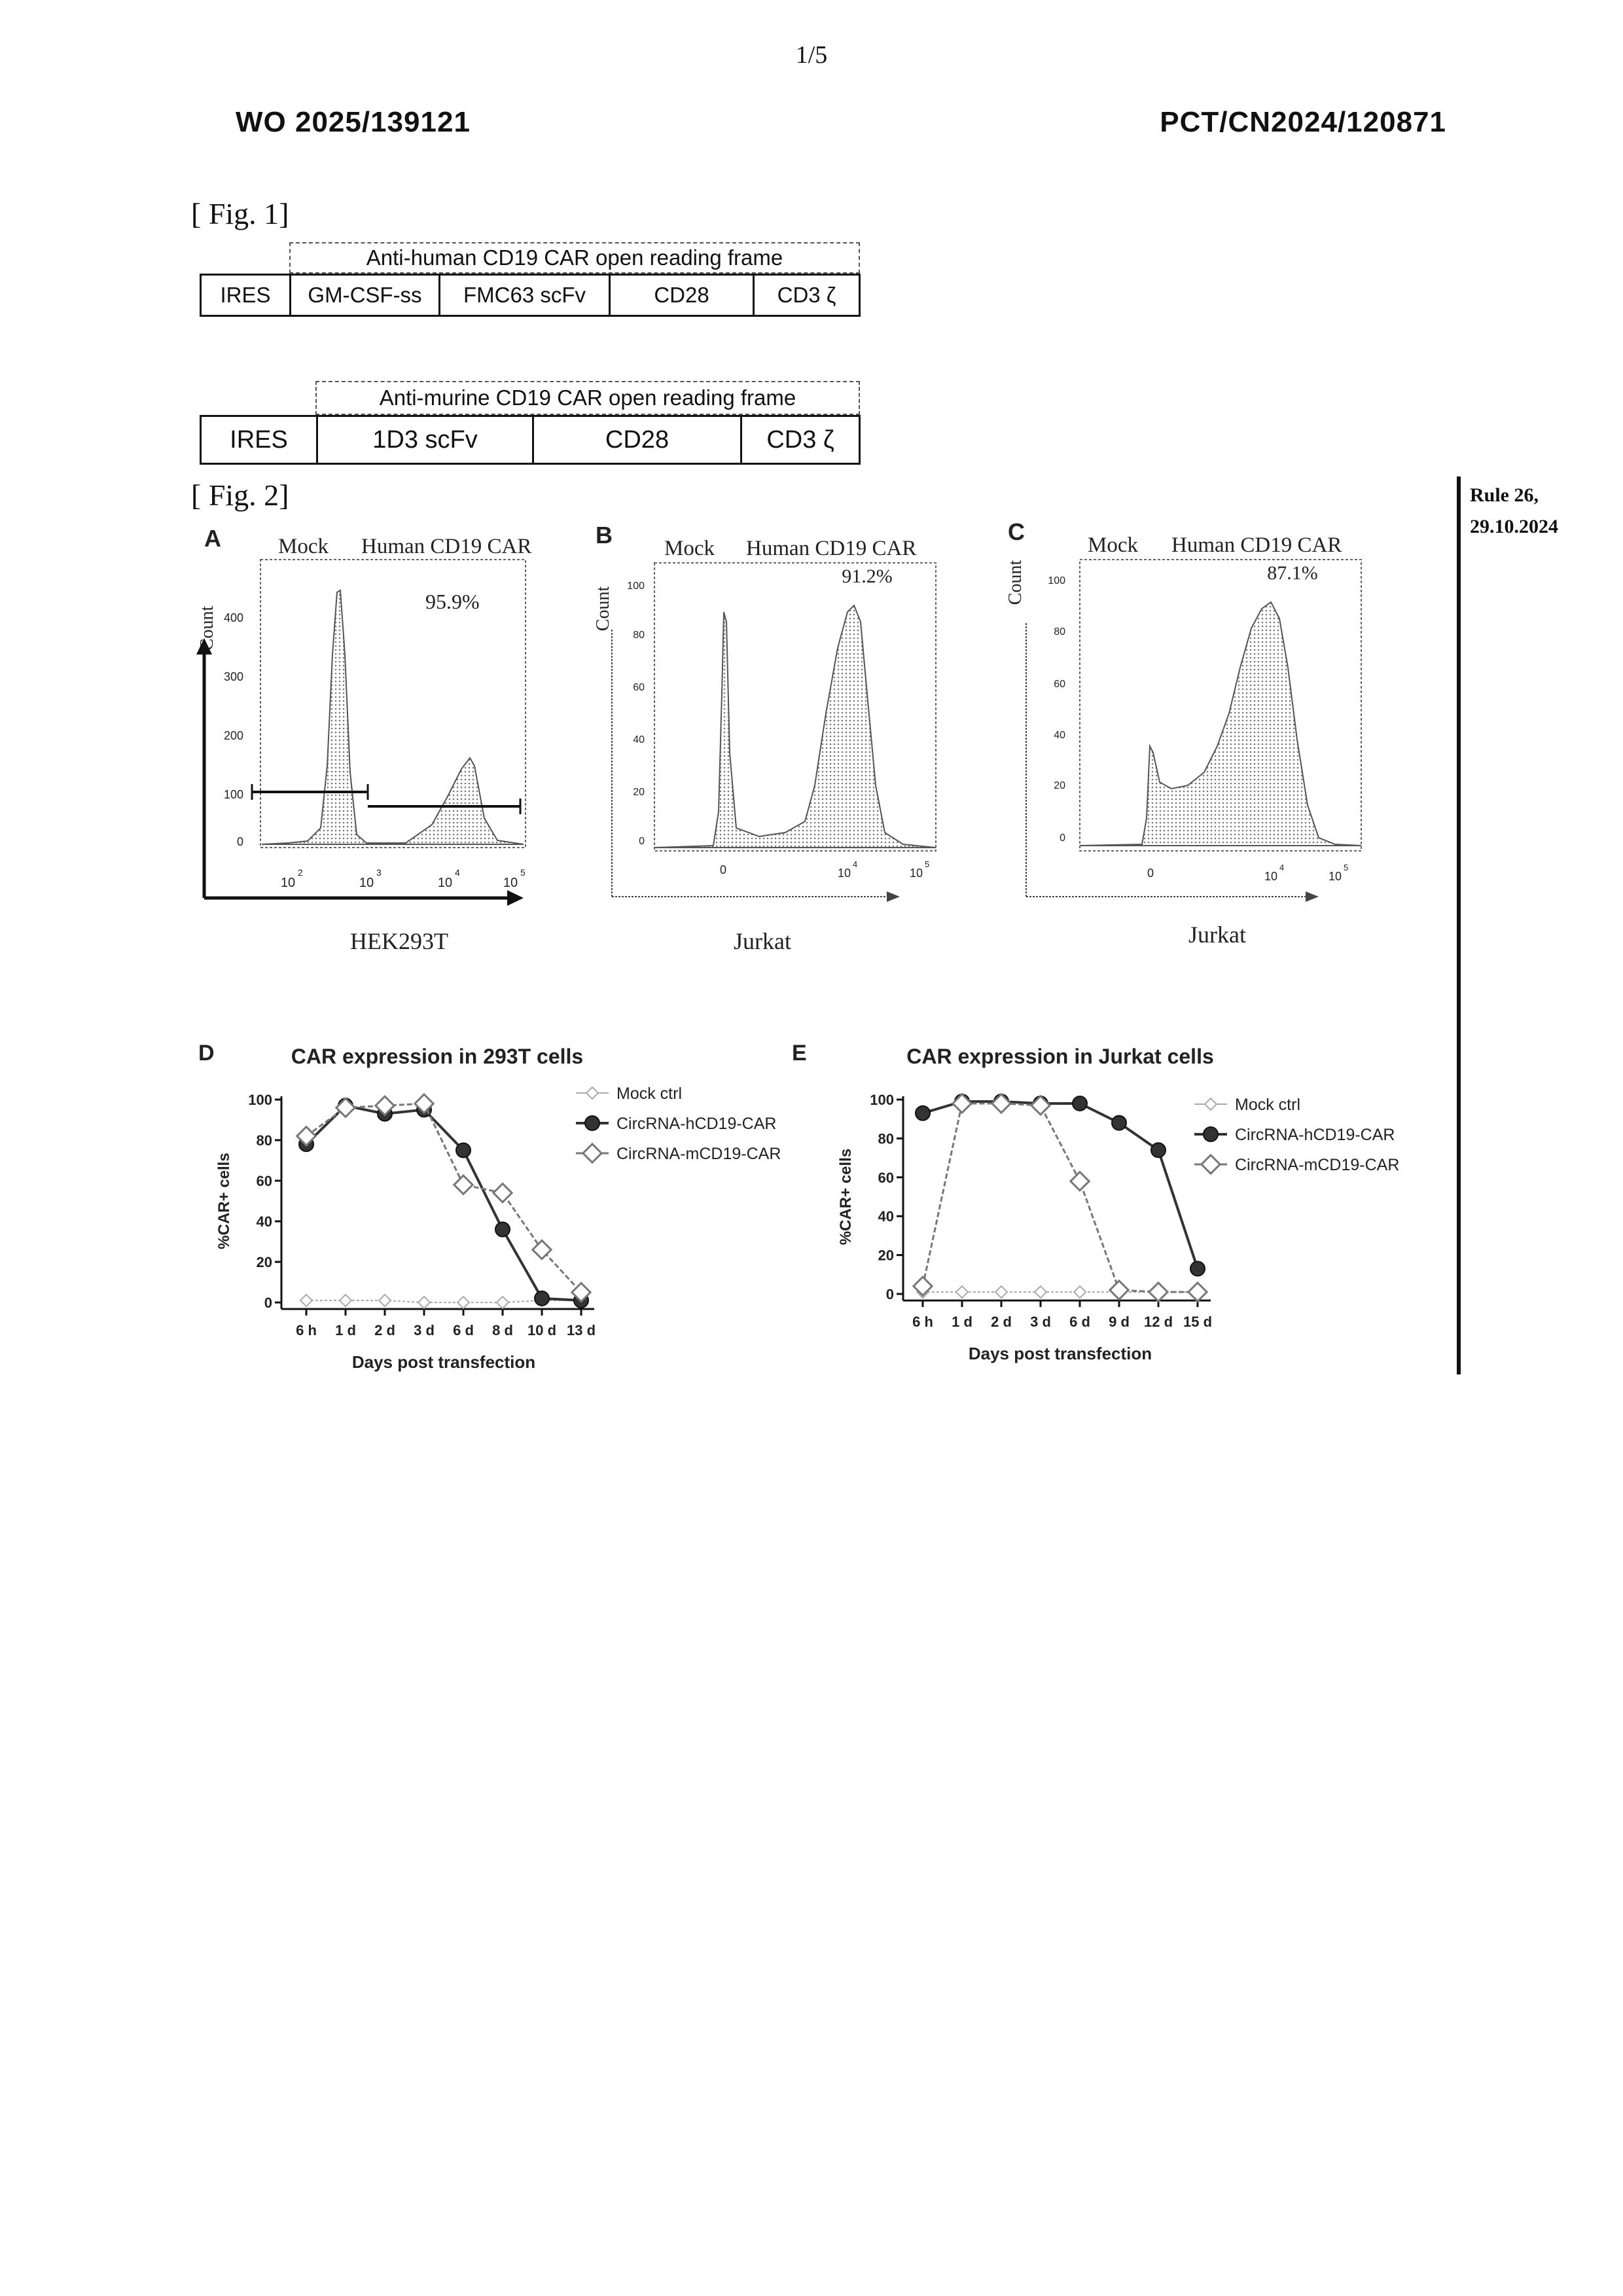 Image resolution: width=1623 pixels, height=2296 pixels. Describe the element at coordinates (300, 872) in the screenshot. I see `panel-a-xtick-1-exp: 2` at that location.